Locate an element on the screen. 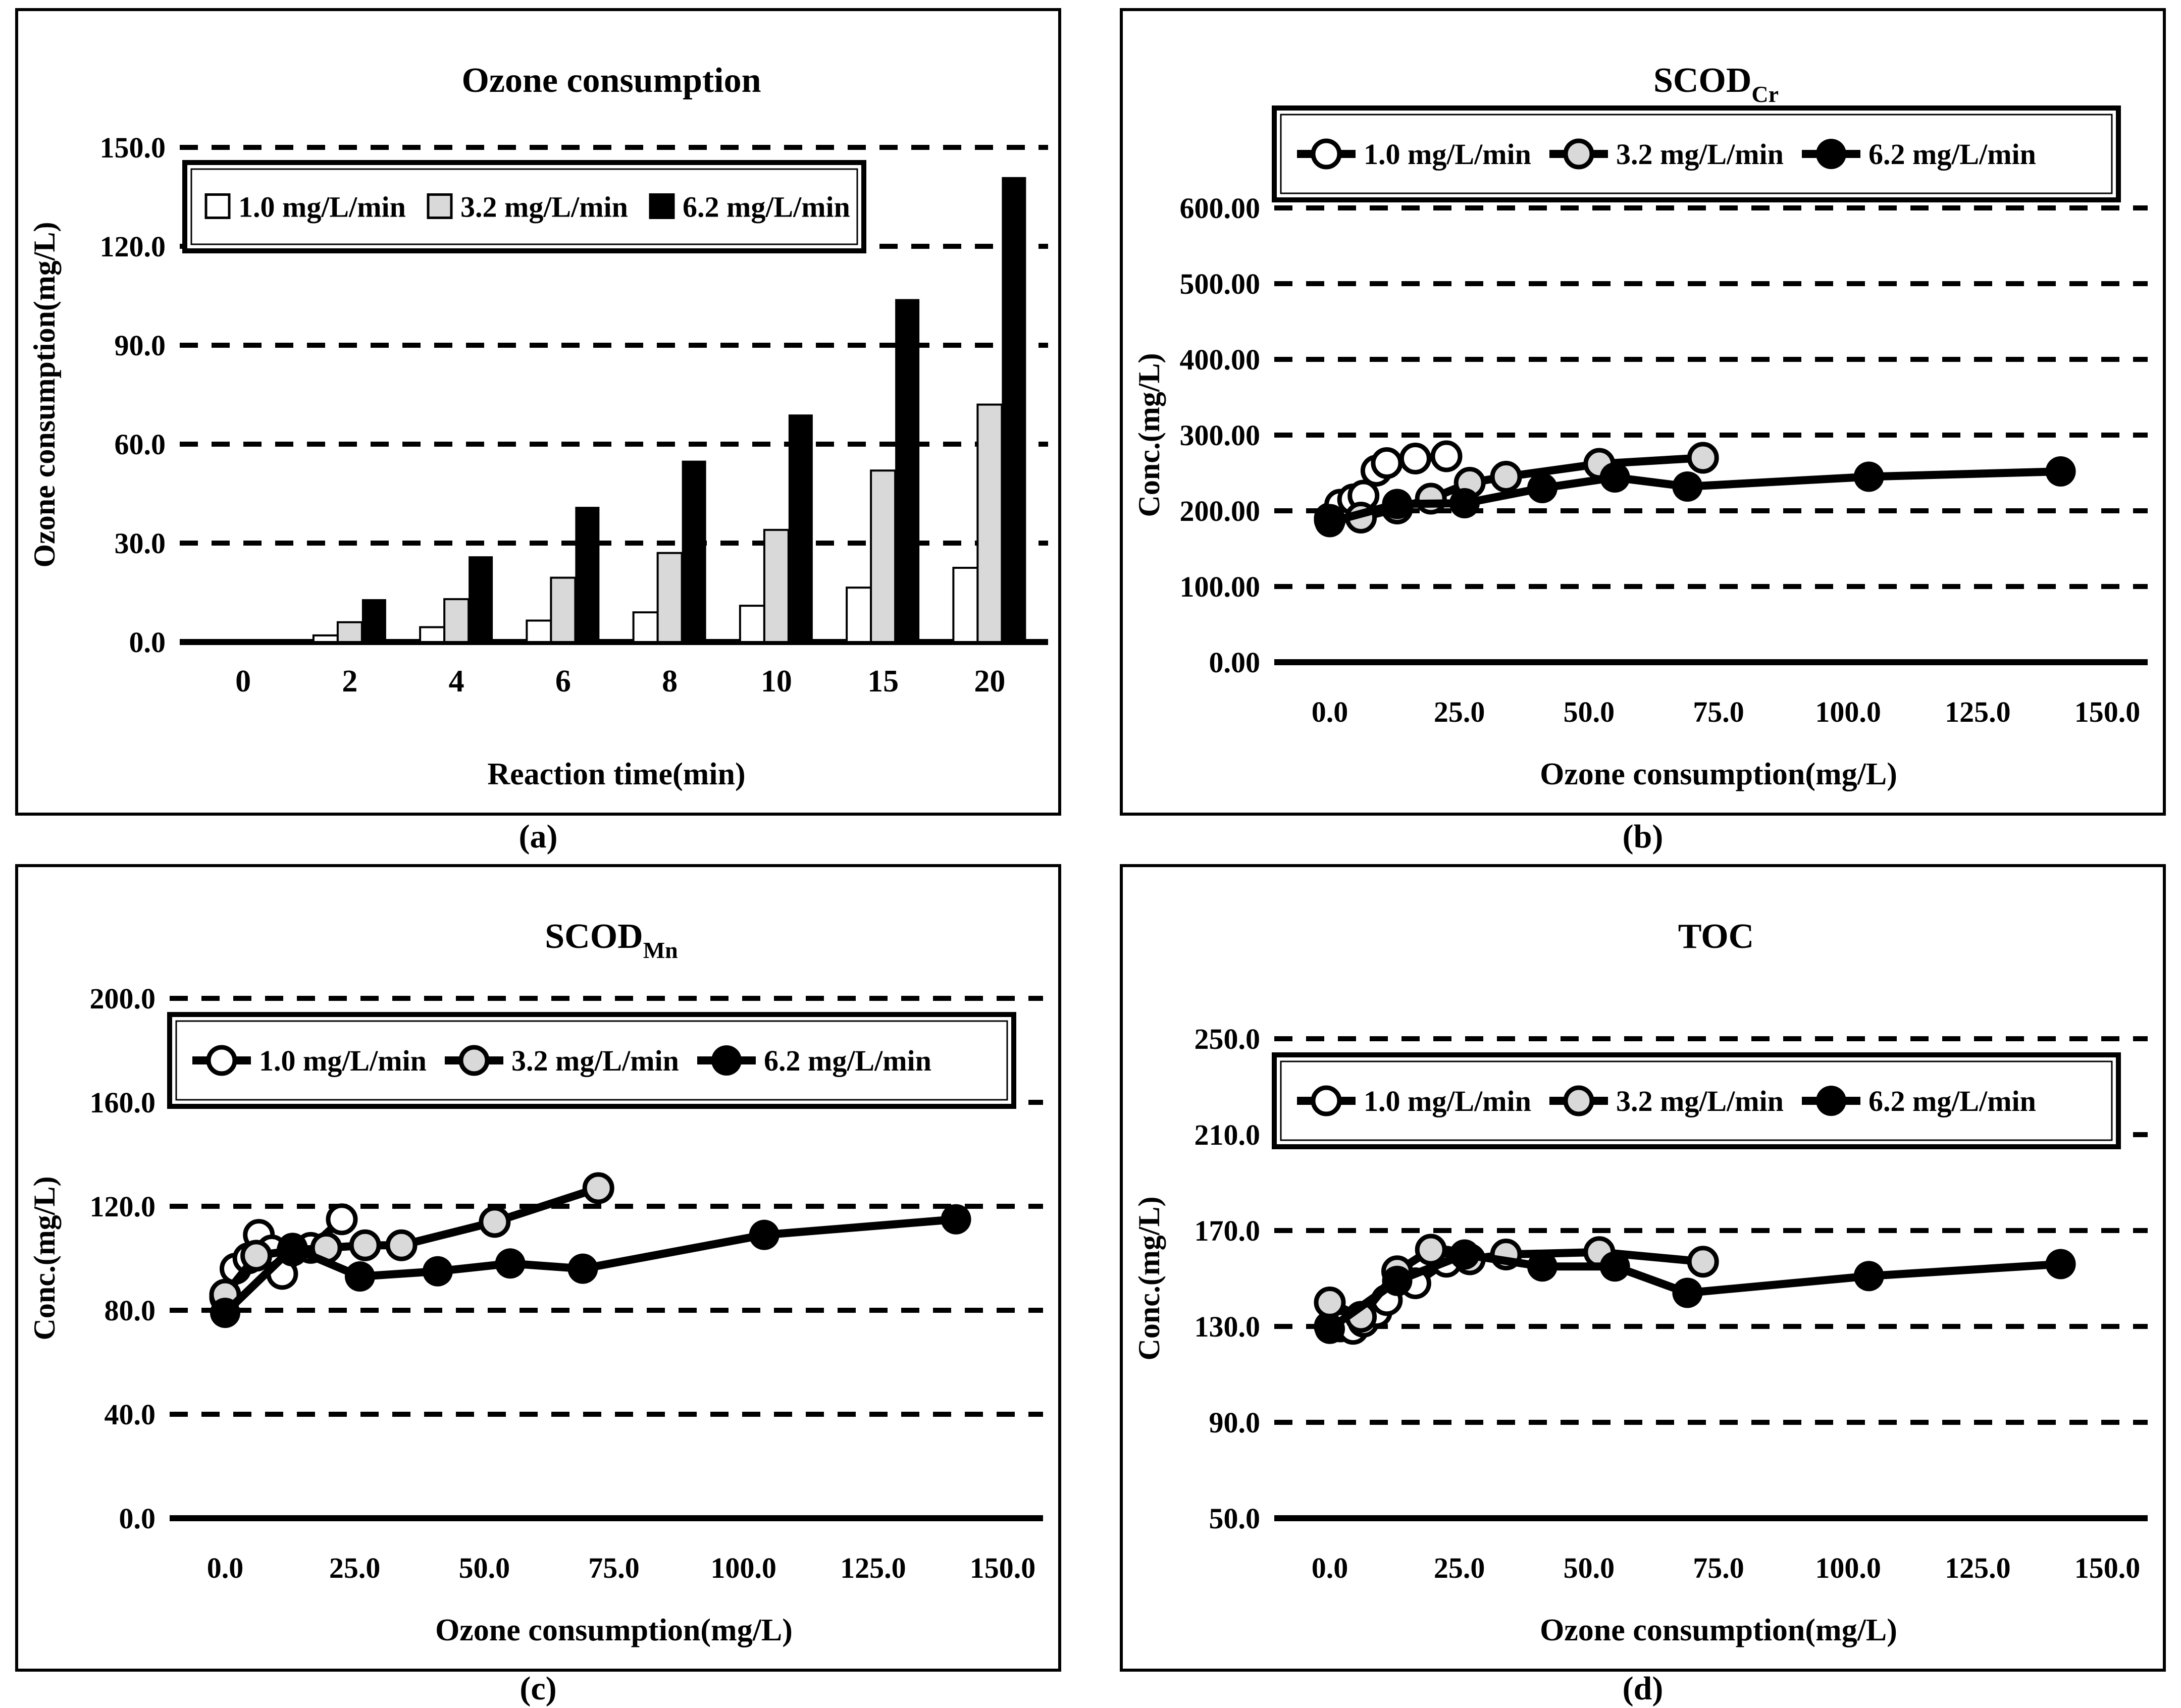  svg-text: SCODCr is located at coordinates (1716, 84).